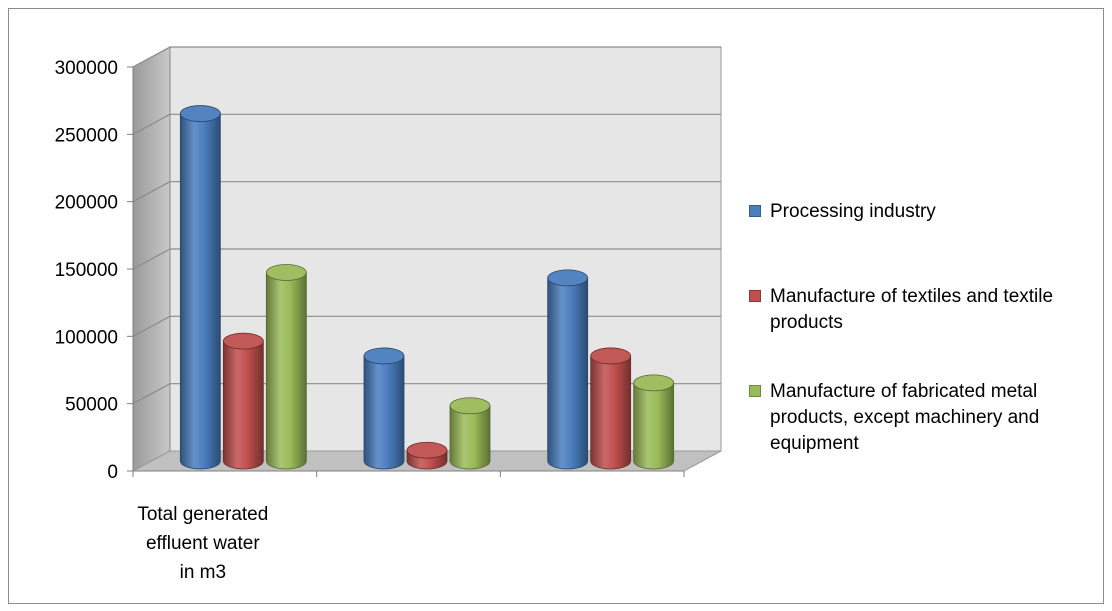 This screenshot has height=611, width=1112. What do you see at coordinates (86, 68) in the screenshot?
I see `y-tick-label: 300000` at bounding box center [86, 68].